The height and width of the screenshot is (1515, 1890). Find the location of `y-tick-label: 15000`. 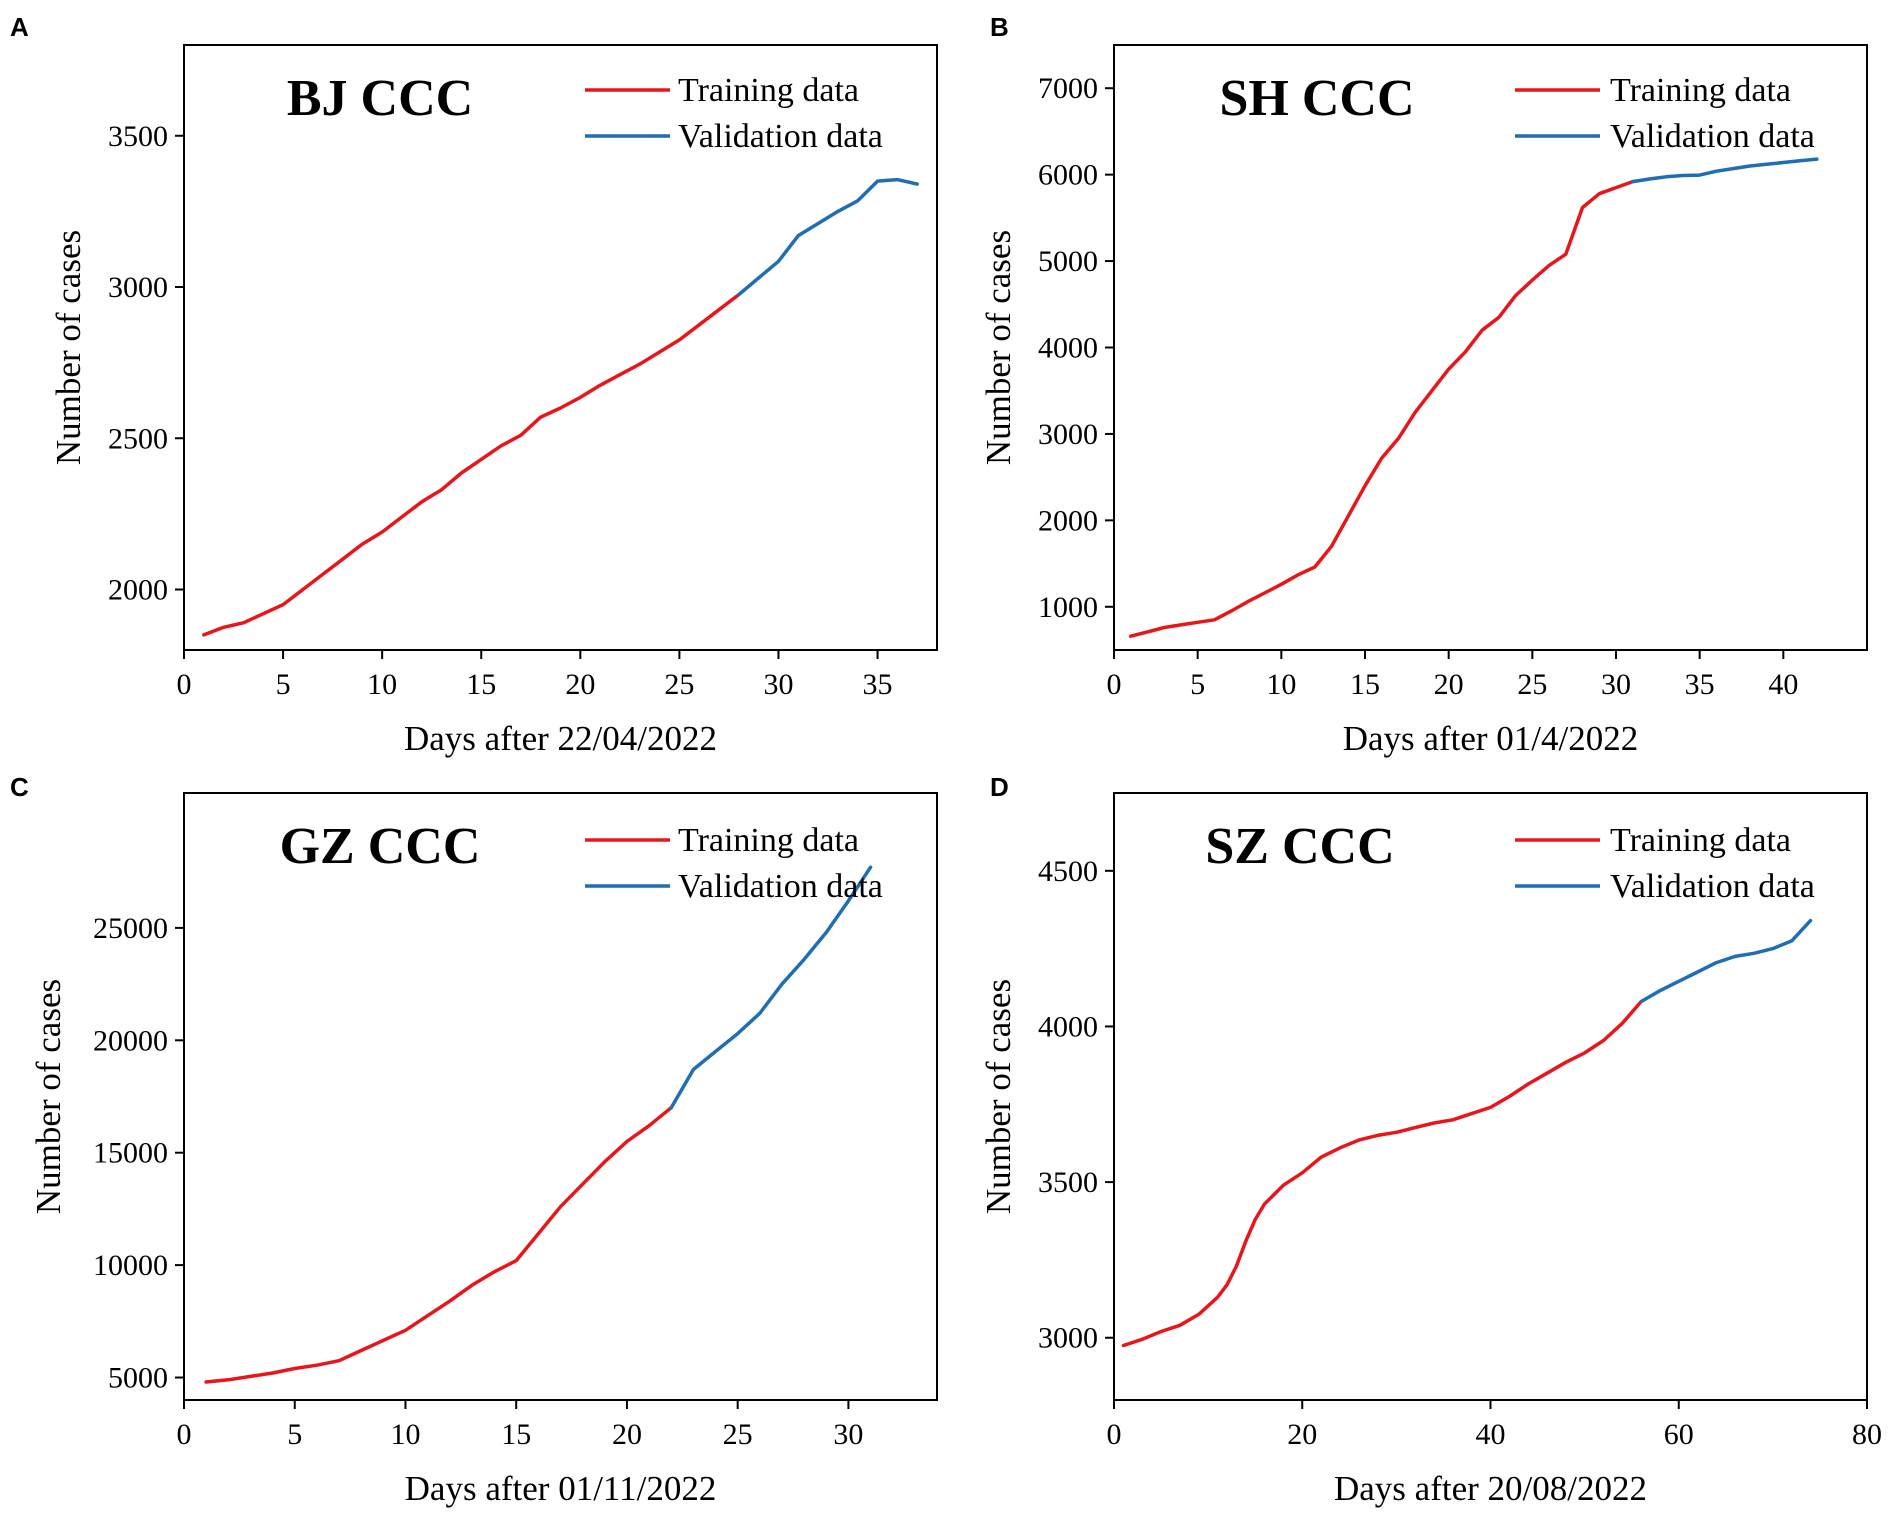

y-tick-label: 15000 is located at coordinates (130, 1153).